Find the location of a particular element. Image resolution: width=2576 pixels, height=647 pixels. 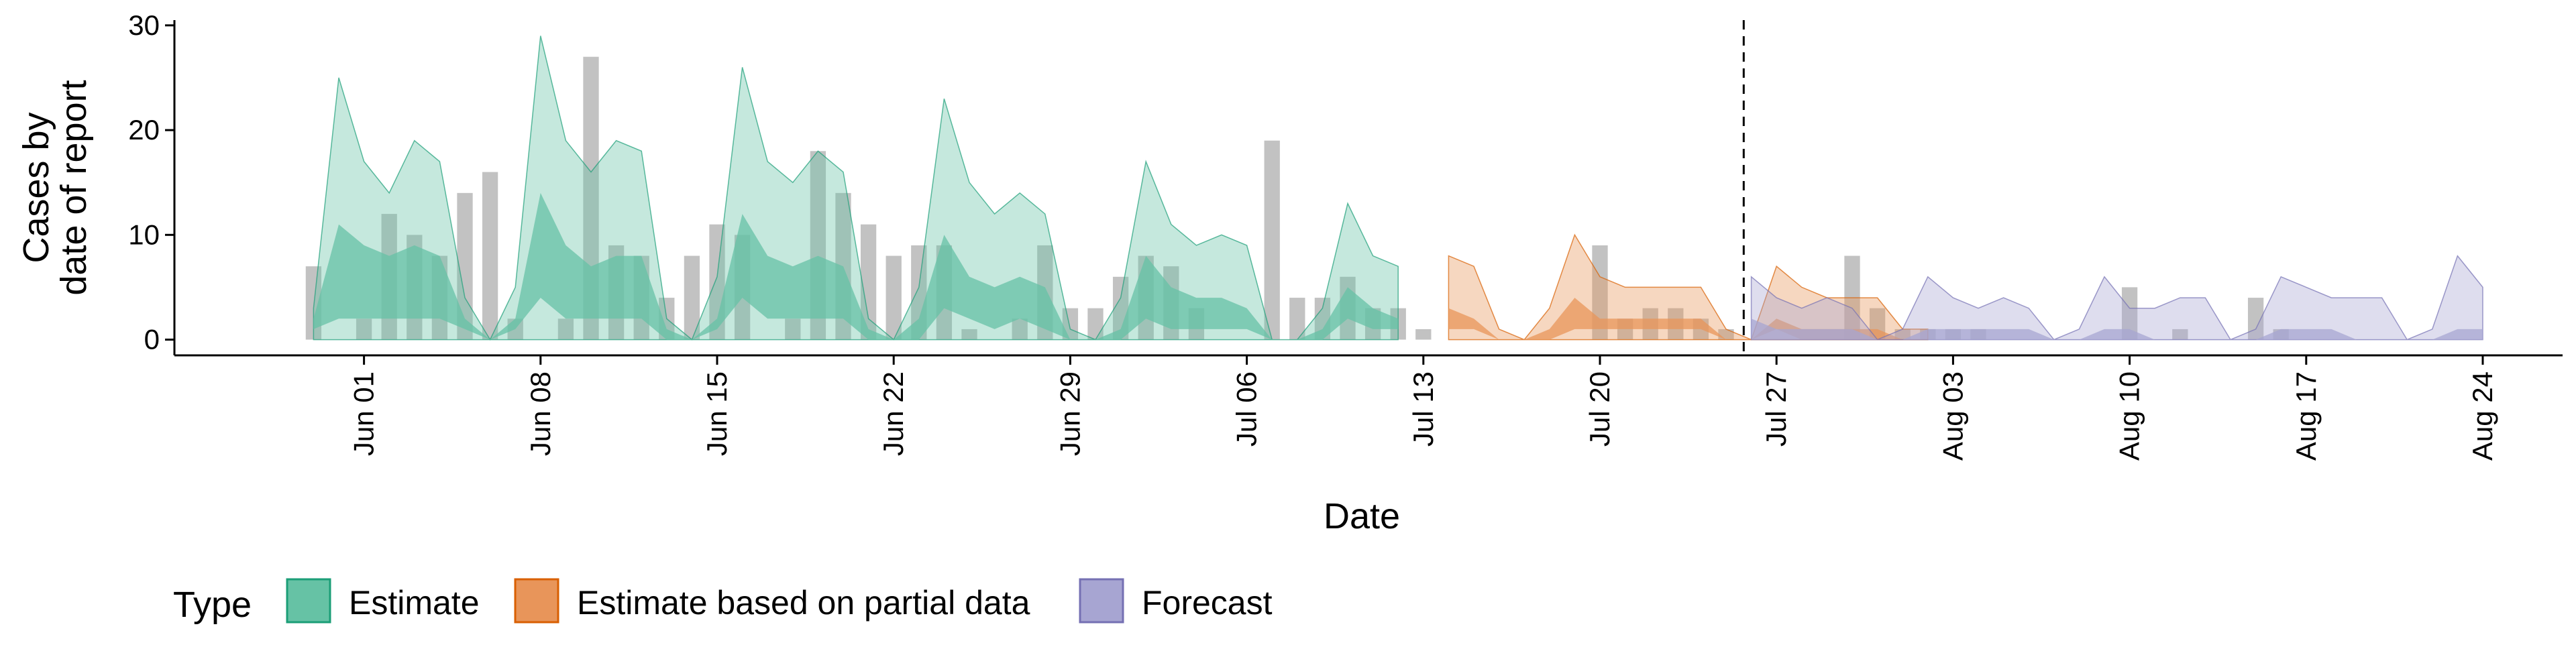

y-axis-title-line: Cases by is located at coordinates (36, 187).